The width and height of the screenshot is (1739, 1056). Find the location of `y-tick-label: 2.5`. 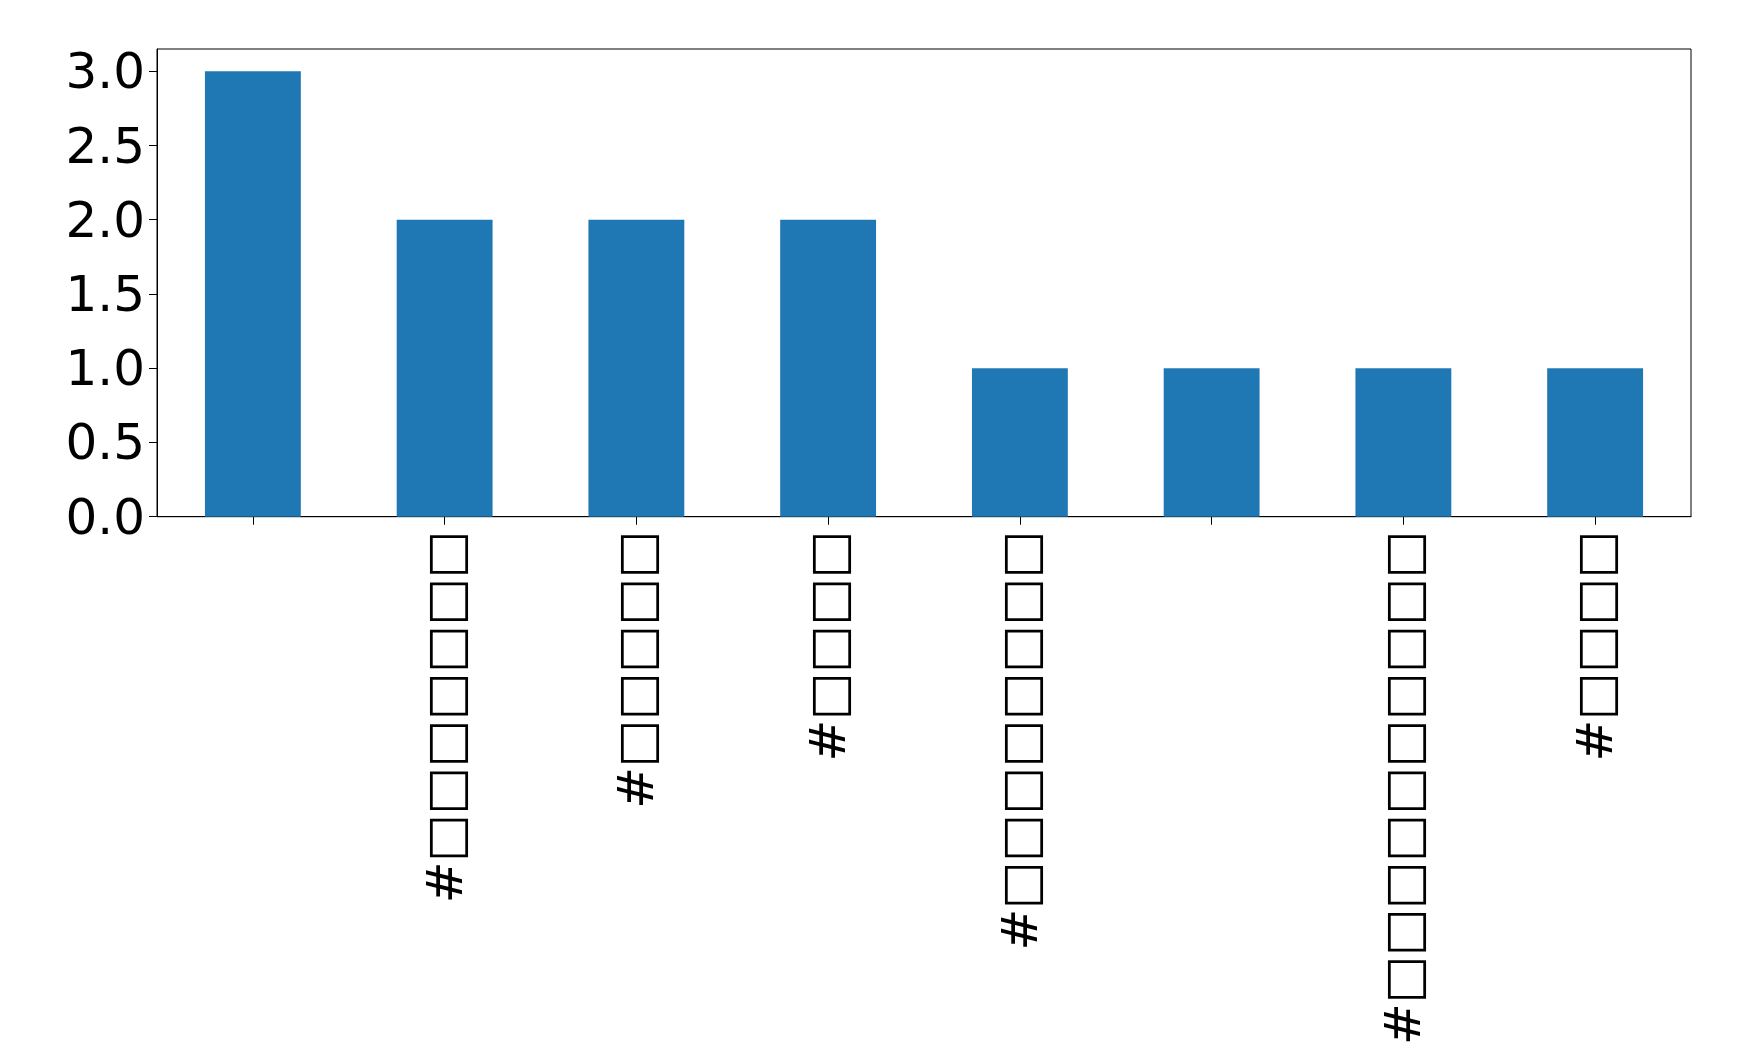

y-tick-label: 2.5 is located at coordinates (105, 145).